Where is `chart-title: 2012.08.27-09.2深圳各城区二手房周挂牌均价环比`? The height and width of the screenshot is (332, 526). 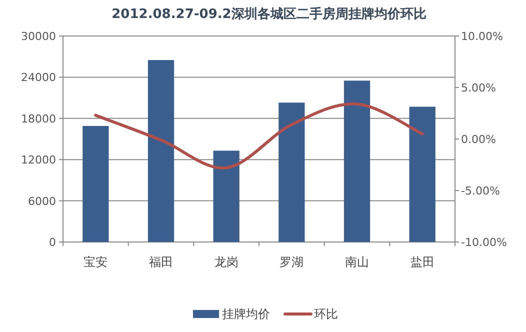 chart-title: 2012.08.27-09.2深圳各城区二手房周挂牌均价环比 is located at coordinates (269, 14).